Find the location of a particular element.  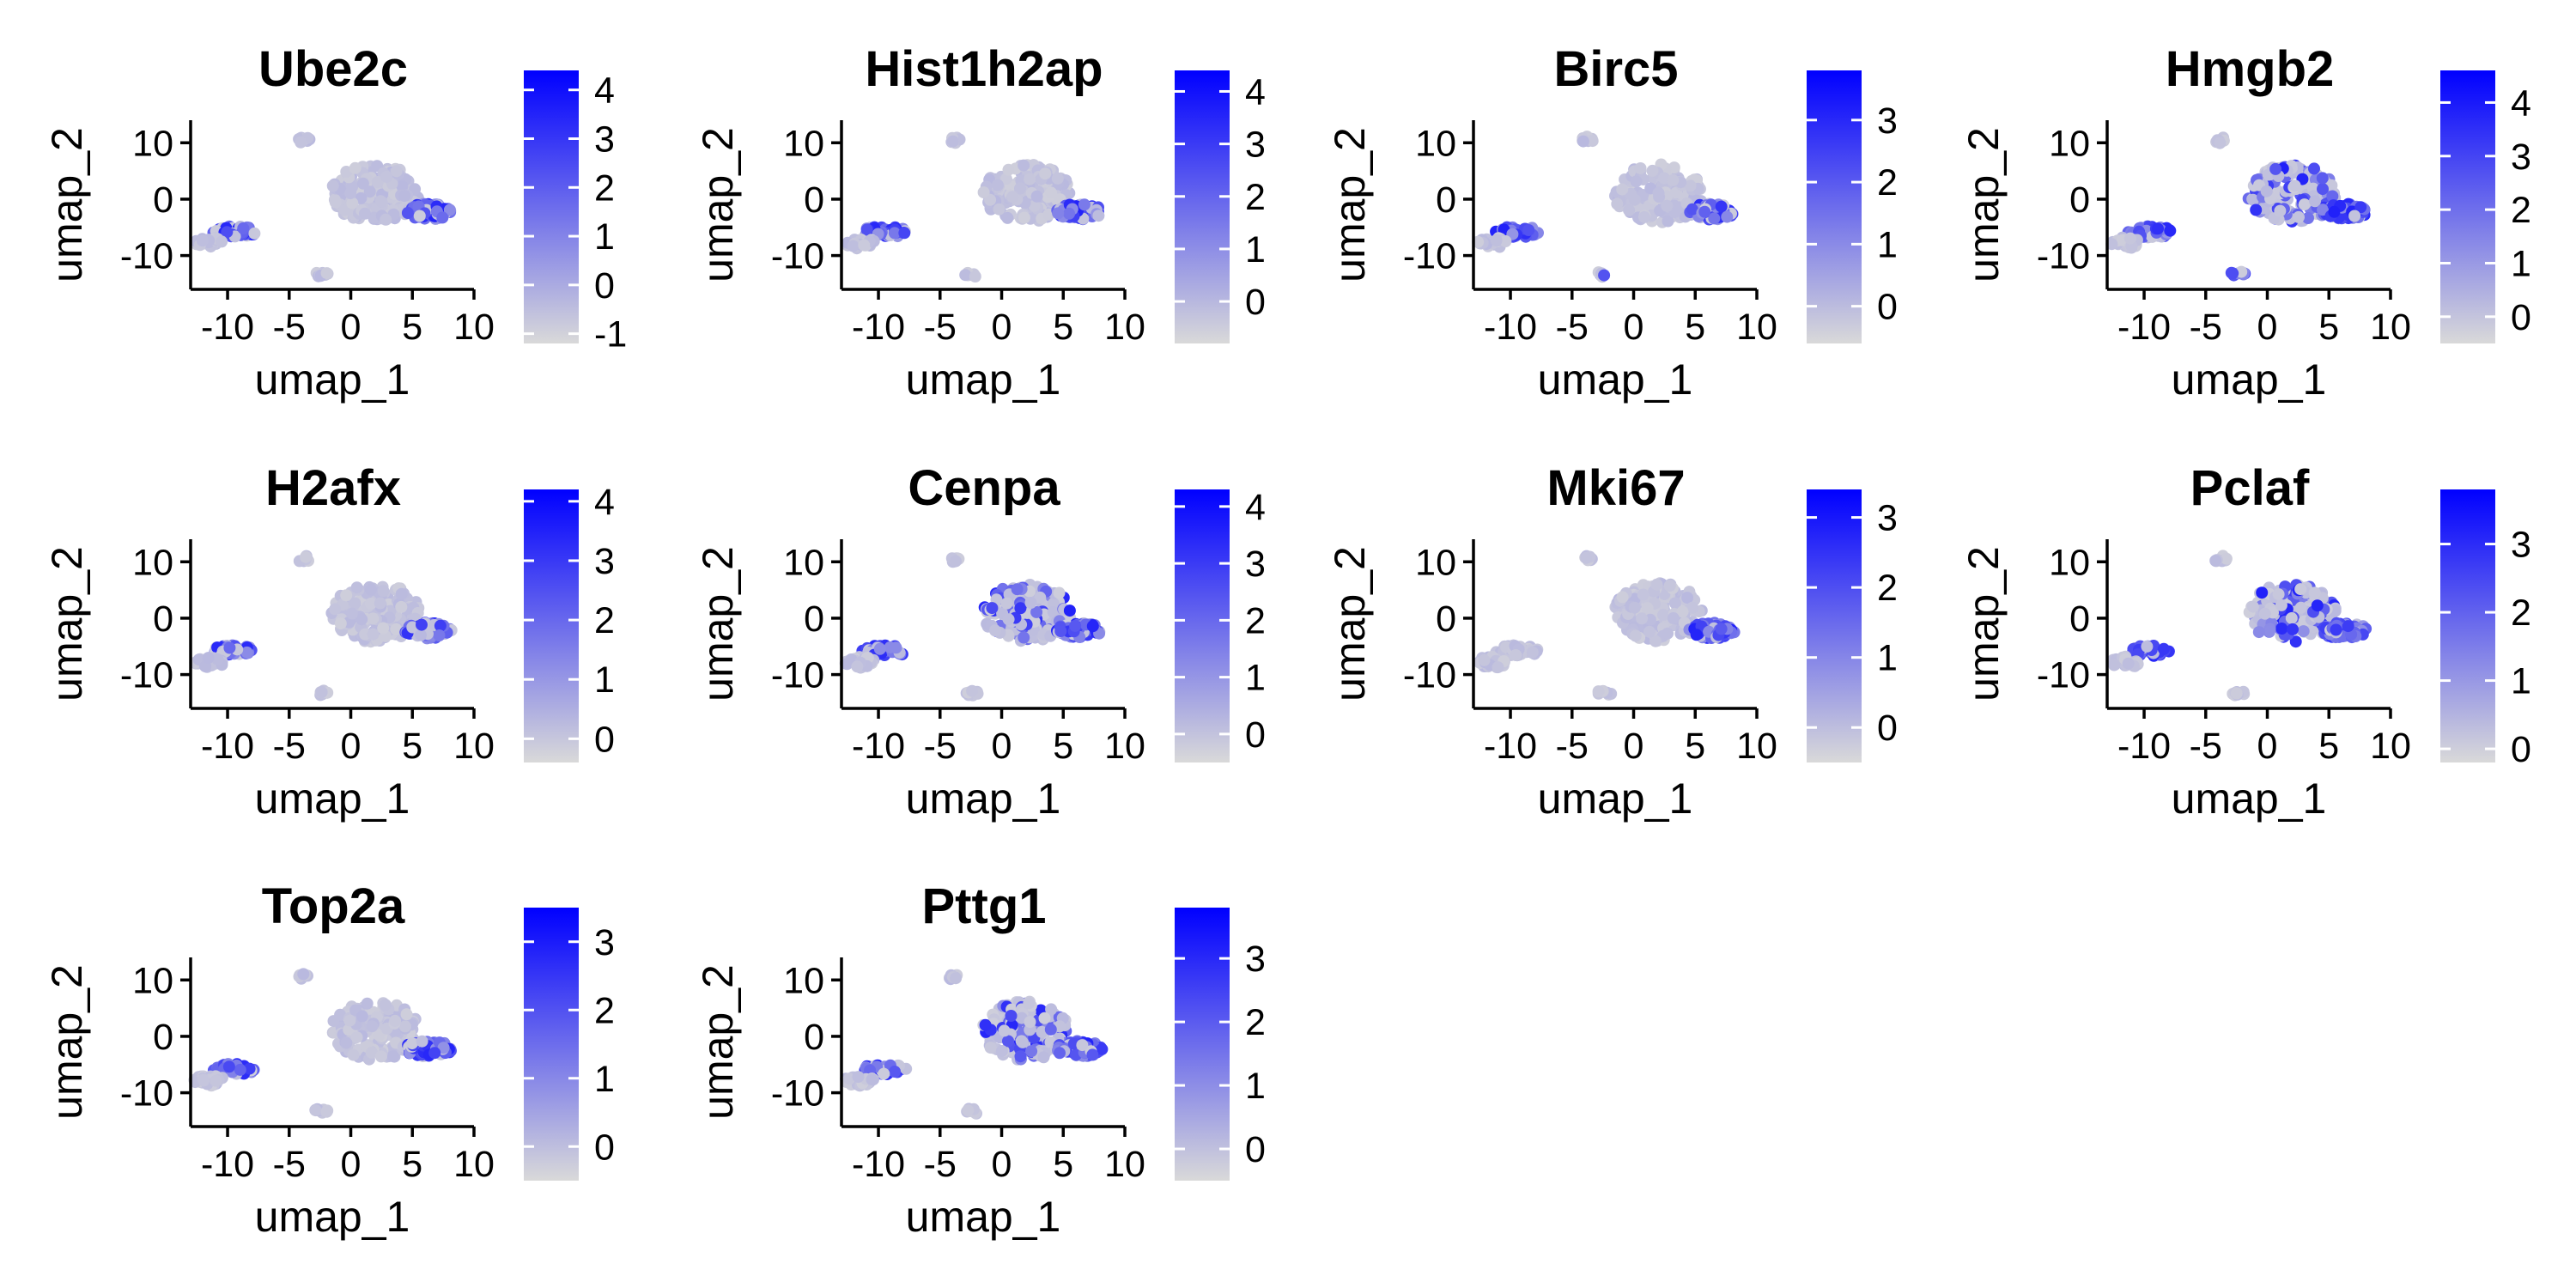

panel-title: Birc5 is located at coordinates (1616, 69).